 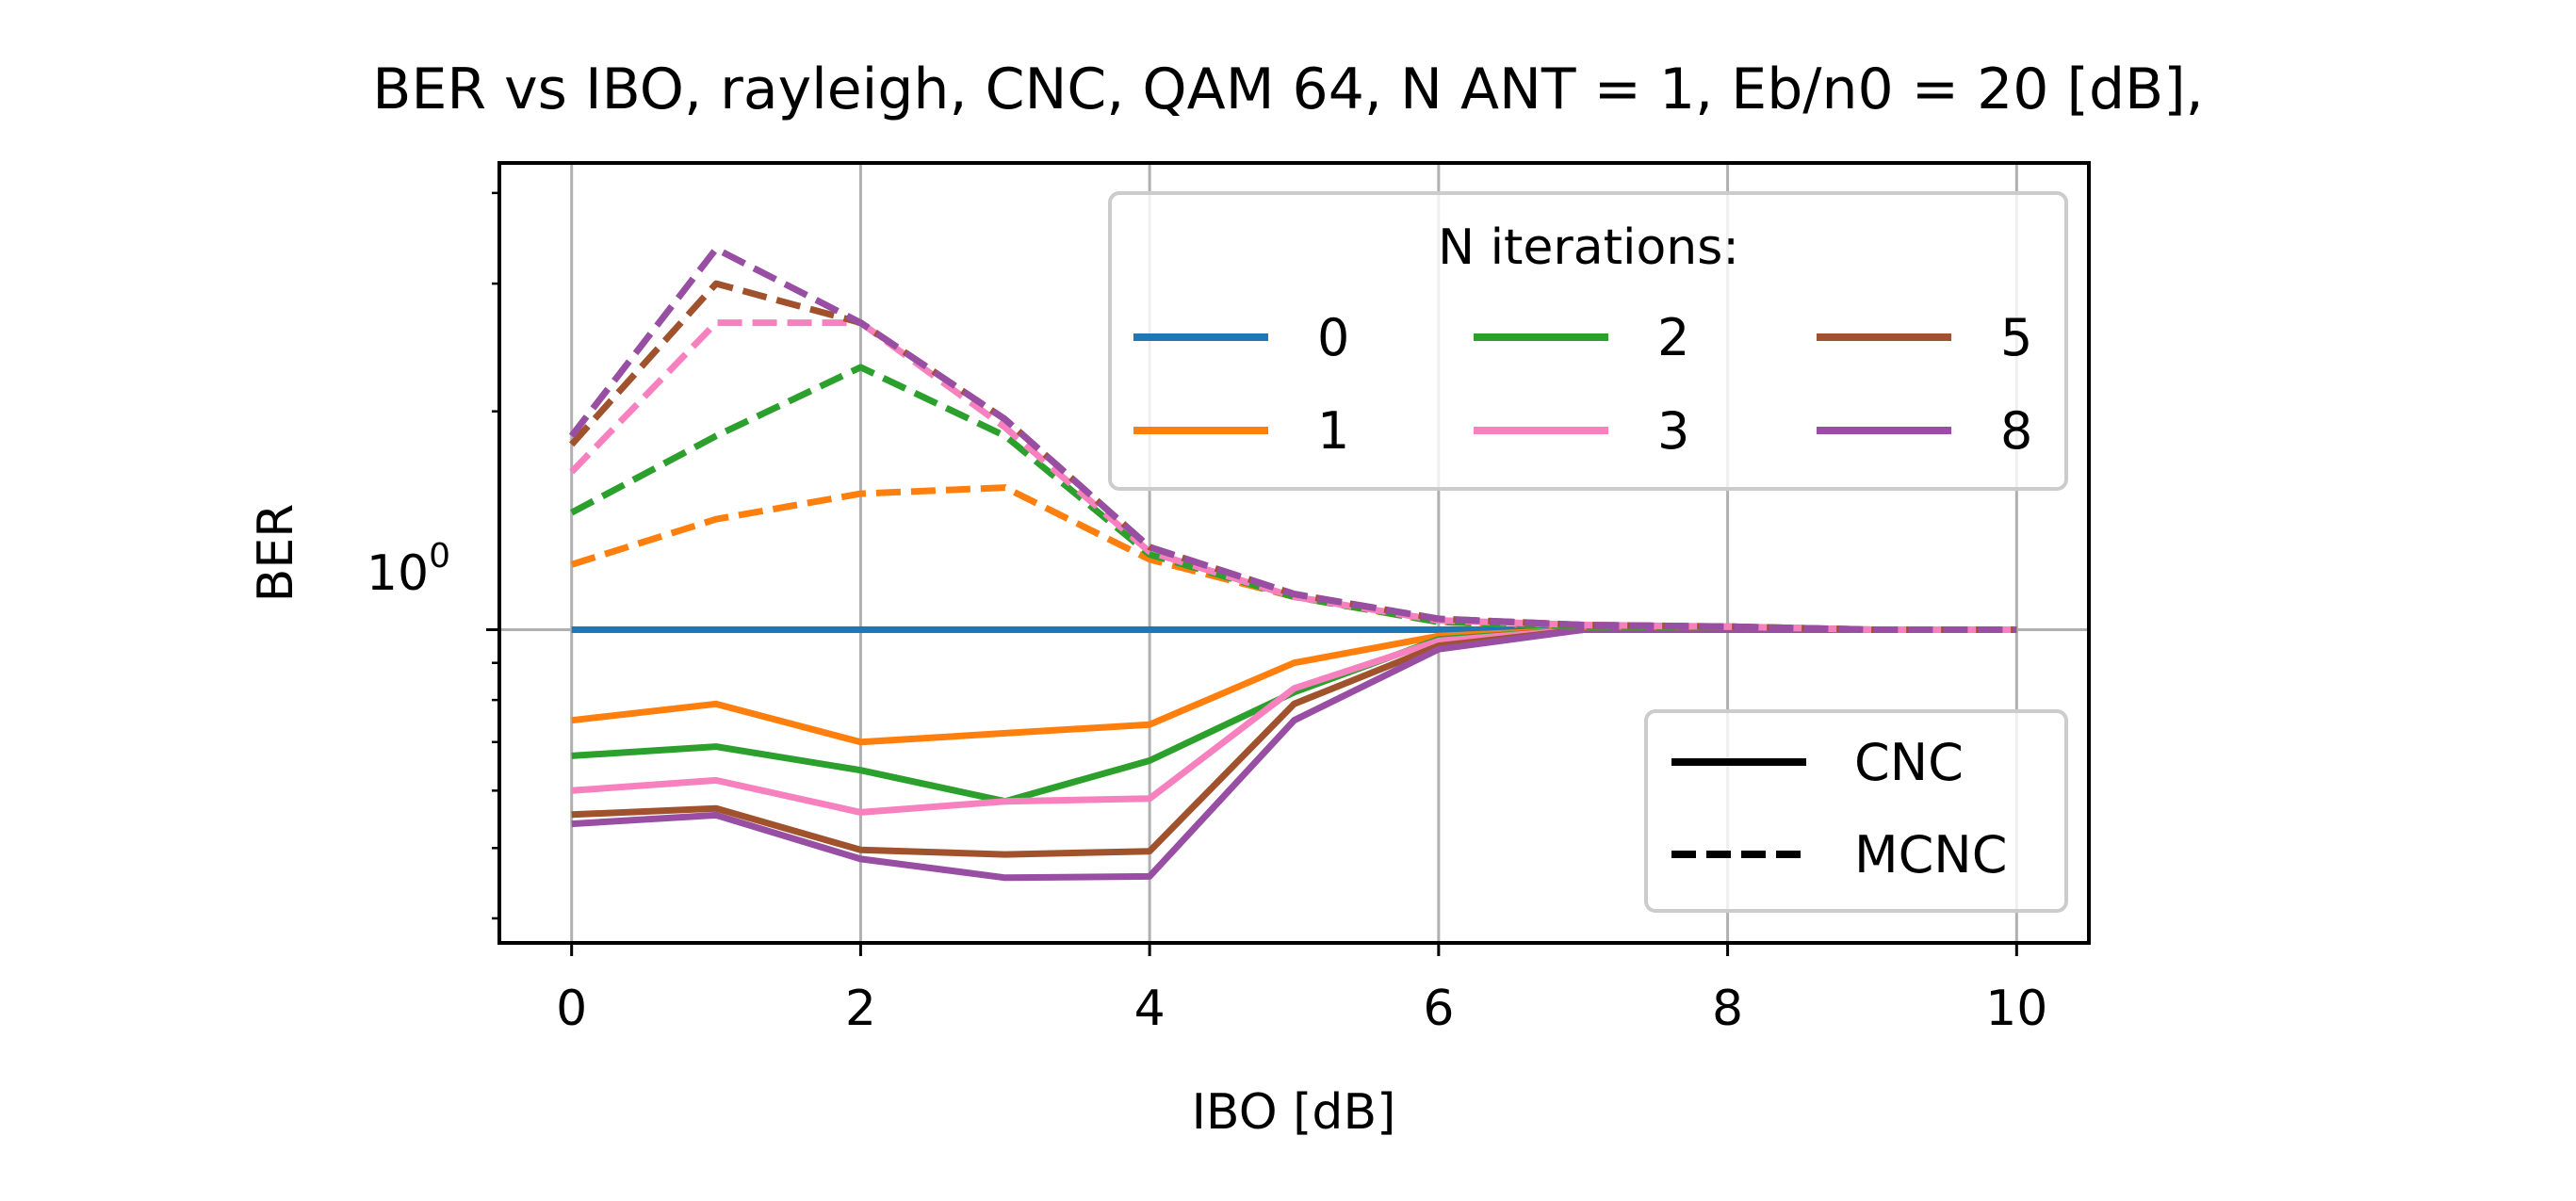 What do you see at coordinates (1294, 1113) in the screenshot?
I see `x-axis-label: IBO [dB]` at bounding box center [1294, 1113].